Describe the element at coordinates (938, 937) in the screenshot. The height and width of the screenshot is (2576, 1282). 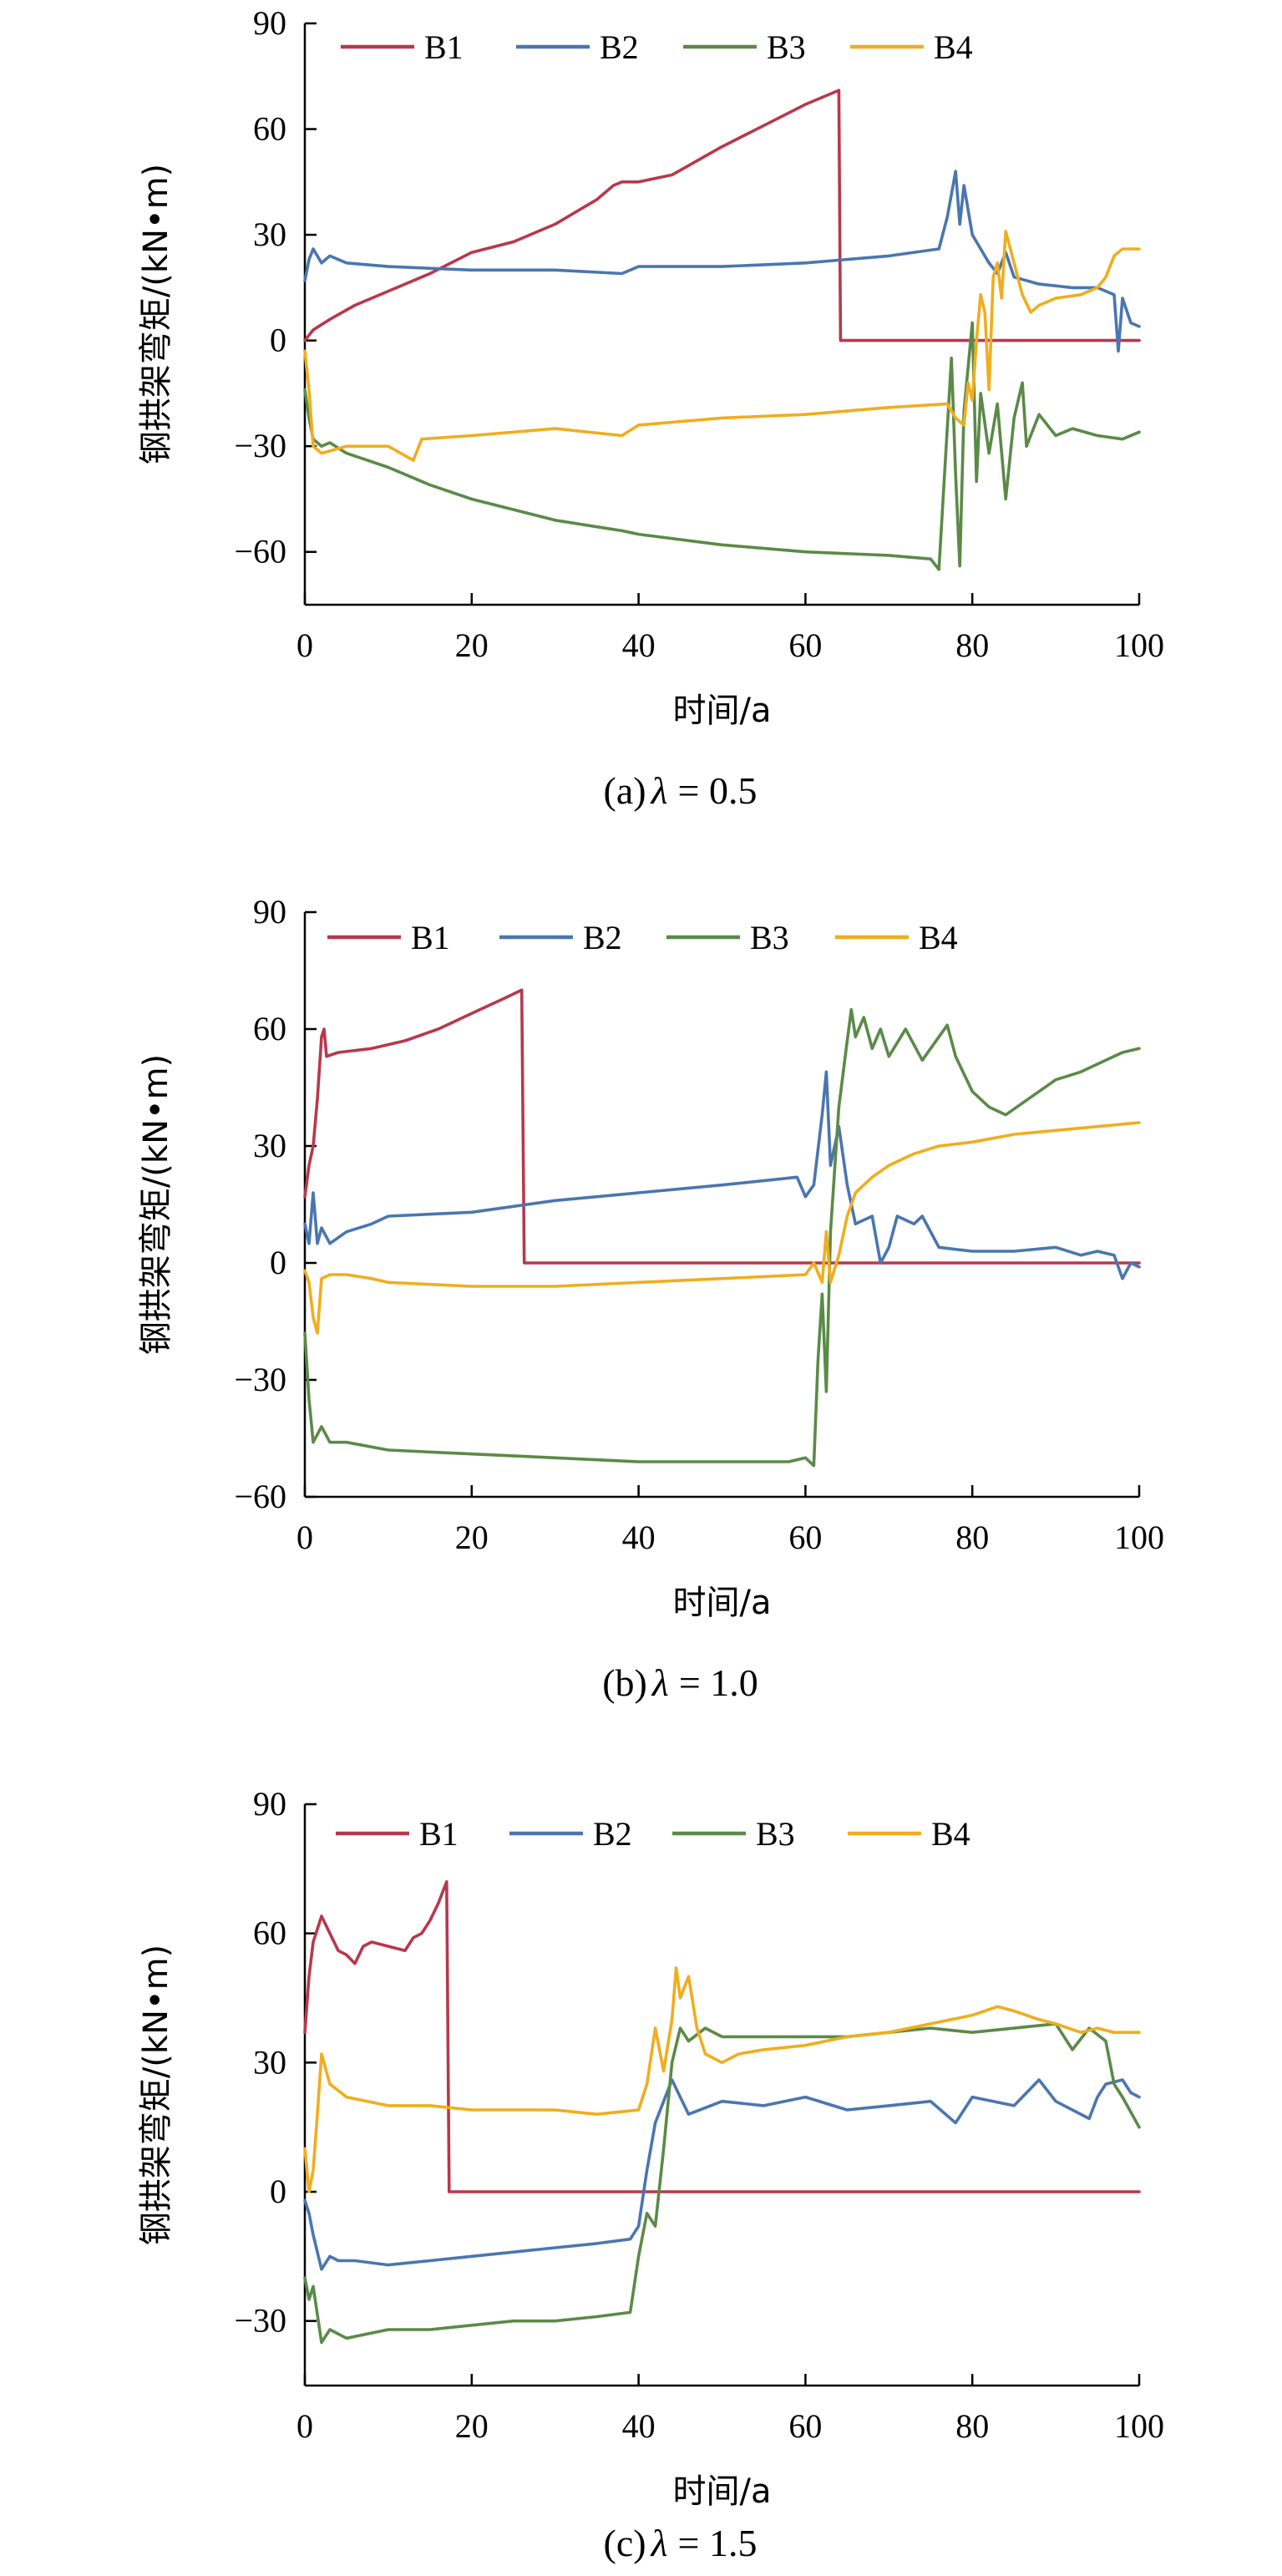
I see `legend-label-b-B4: B4` at that location.